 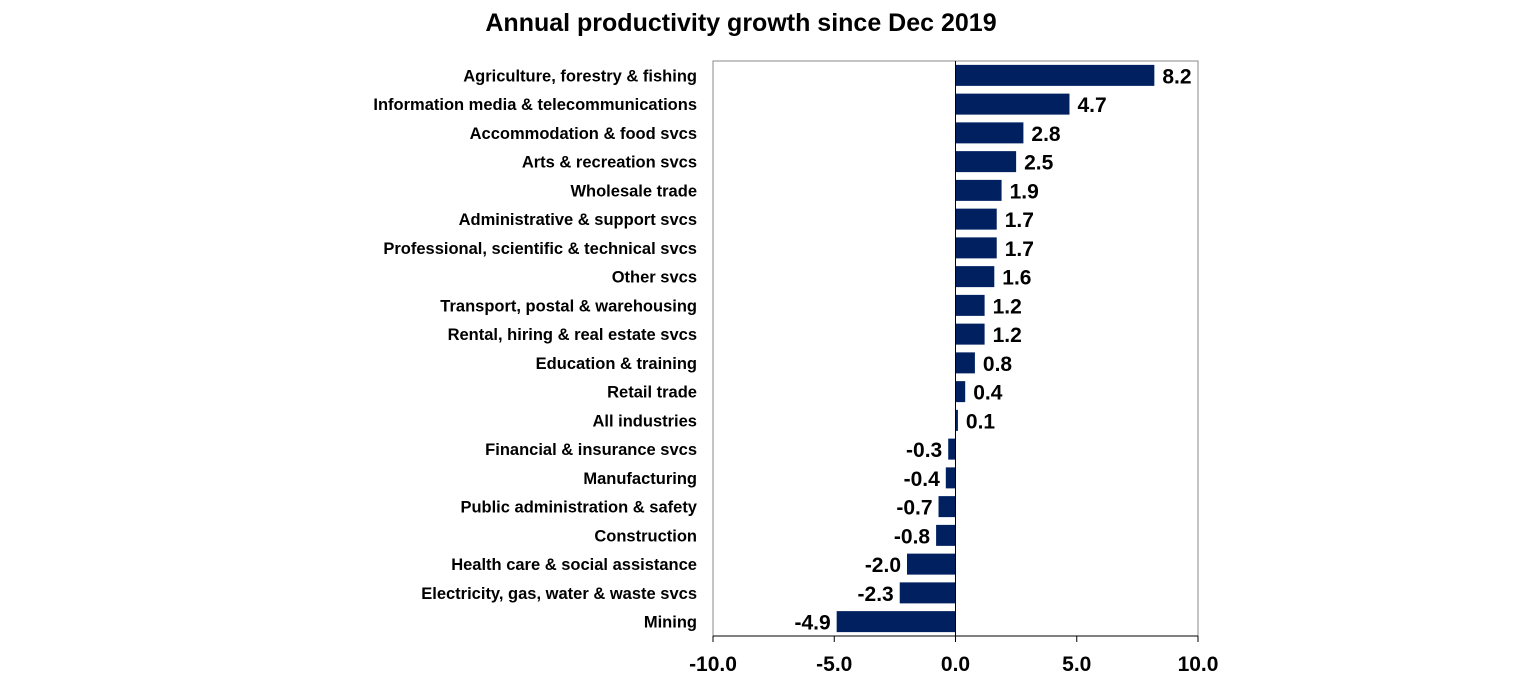 What do you see at coordinates (644, 421) in the screenshot?
I see `category-label: All industries` at bounding box center [644, 421].